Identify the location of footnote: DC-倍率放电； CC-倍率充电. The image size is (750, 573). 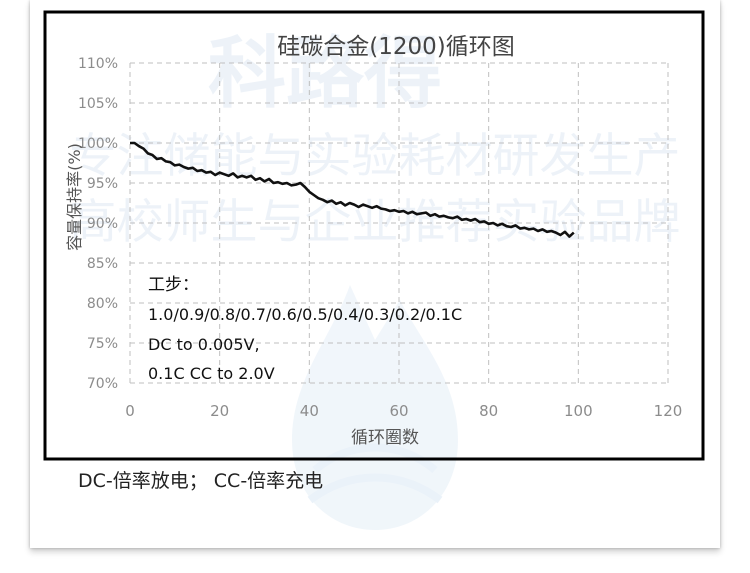
(201, 481).